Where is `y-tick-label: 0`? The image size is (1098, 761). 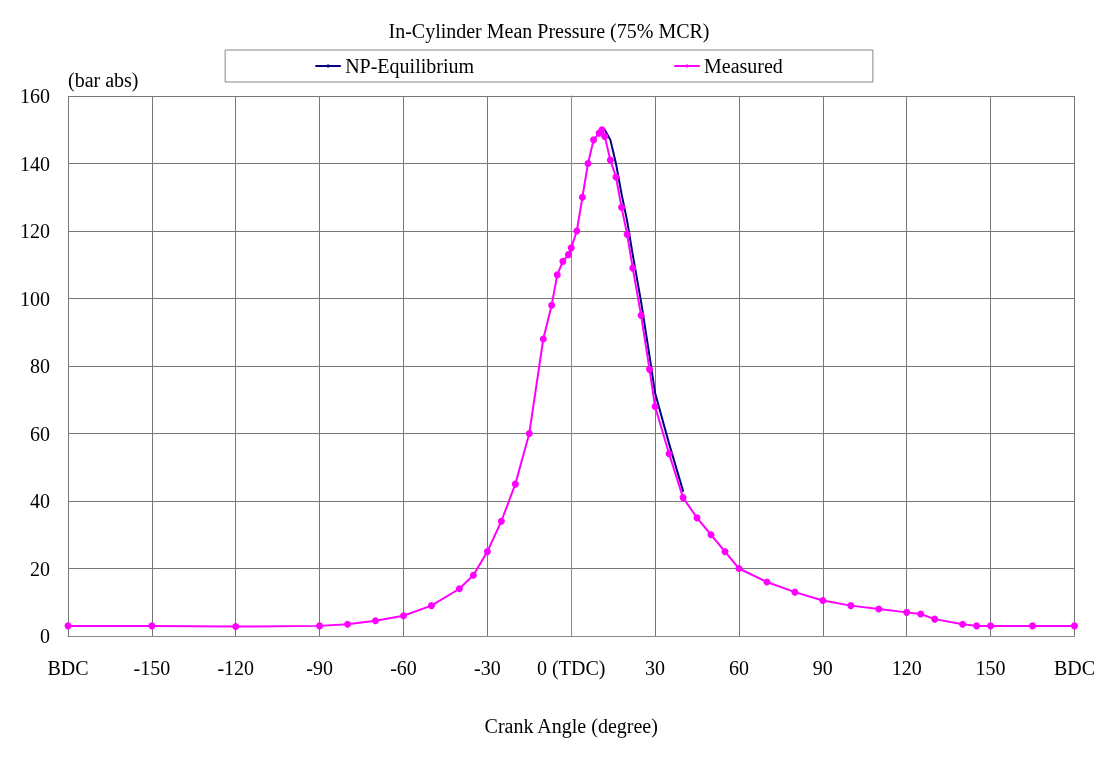 y-tick-label: 0 is located at coordinates (45, 636).